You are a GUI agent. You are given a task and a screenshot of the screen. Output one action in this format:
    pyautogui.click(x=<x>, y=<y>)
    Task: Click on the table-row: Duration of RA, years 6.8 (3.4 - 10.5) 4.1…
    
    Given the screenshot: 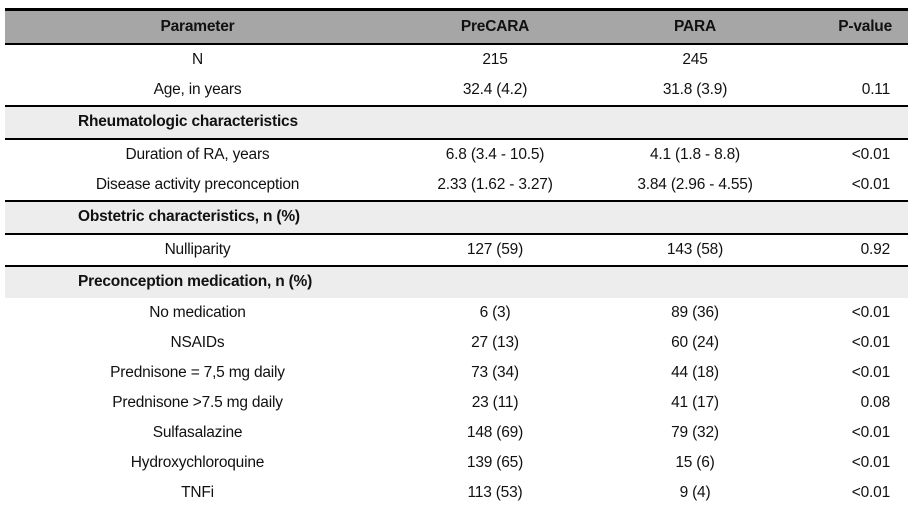 What is the action you would take?
    pyautogui.click(x=456, y=154)
    